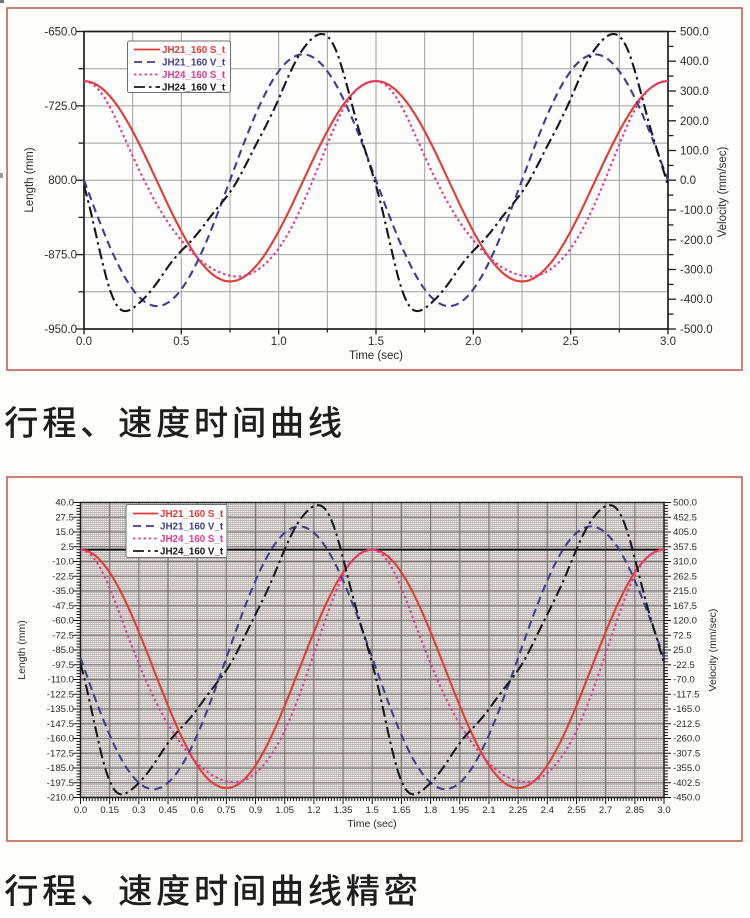 The height and width of the screenshot is (918, 750). What do you see at coordinates (60, 256) in the screenshot?
I see `svg-text: -875.0` at bounding box center [60, 256].